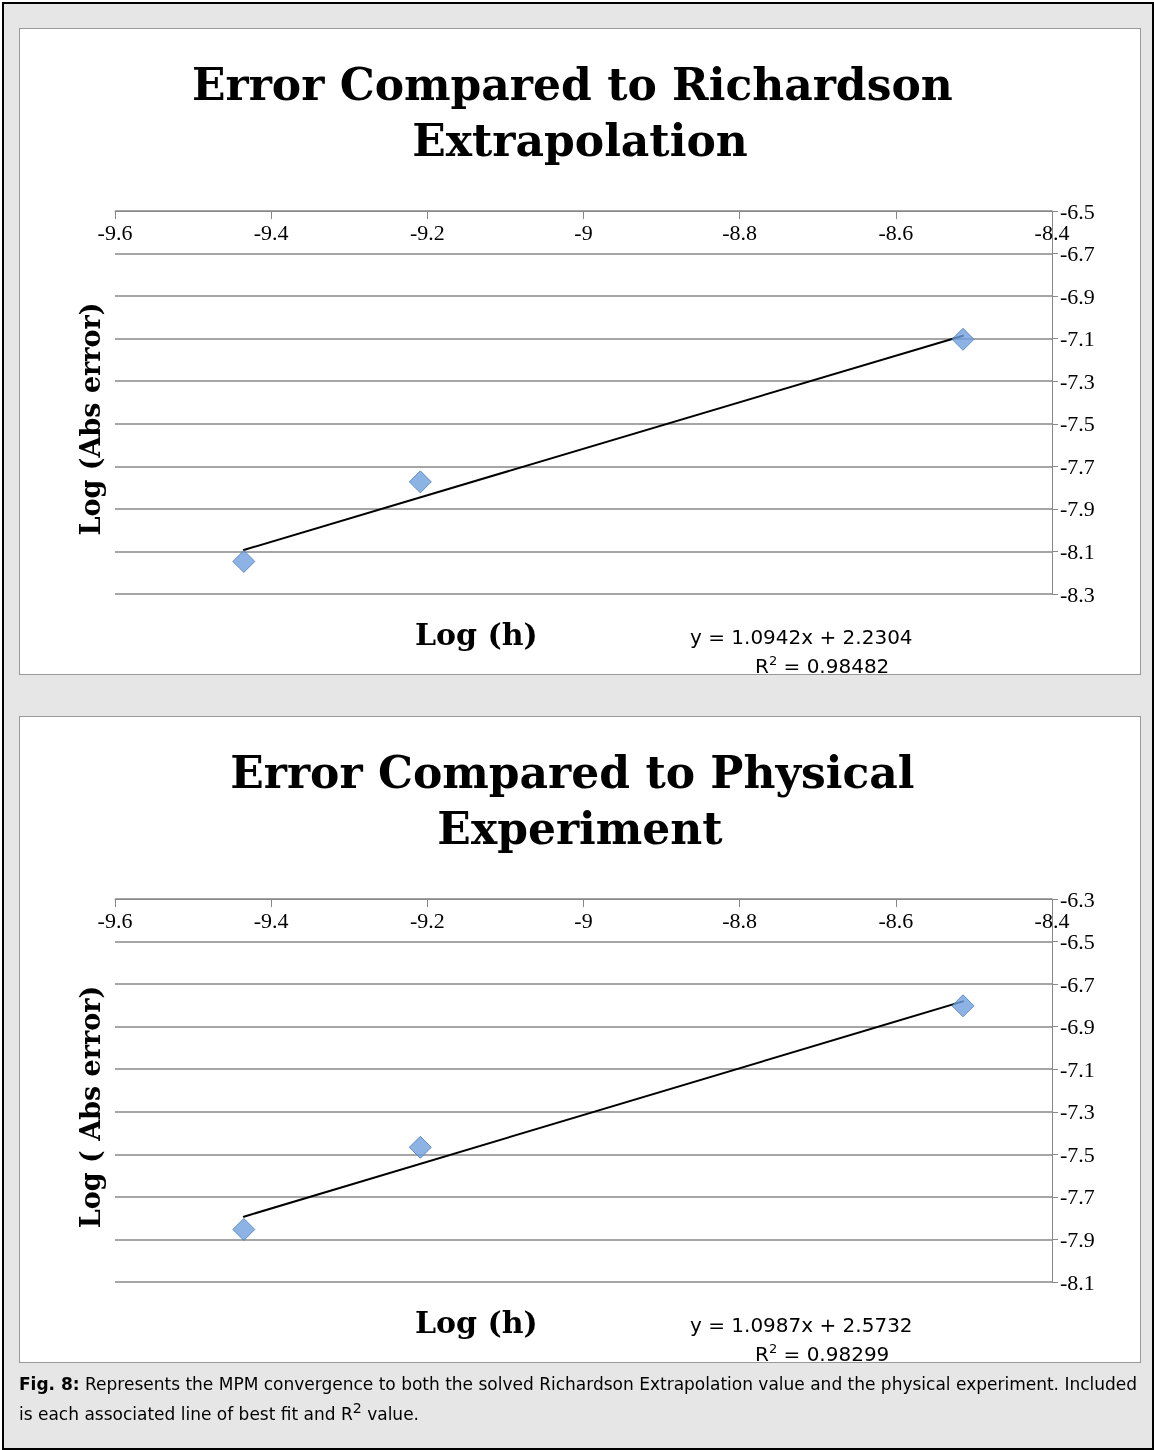  Describe the element at coordinates (801, 1325) in the screenshot. I see `text: y = 1.0987x + 2.5732` at that location.